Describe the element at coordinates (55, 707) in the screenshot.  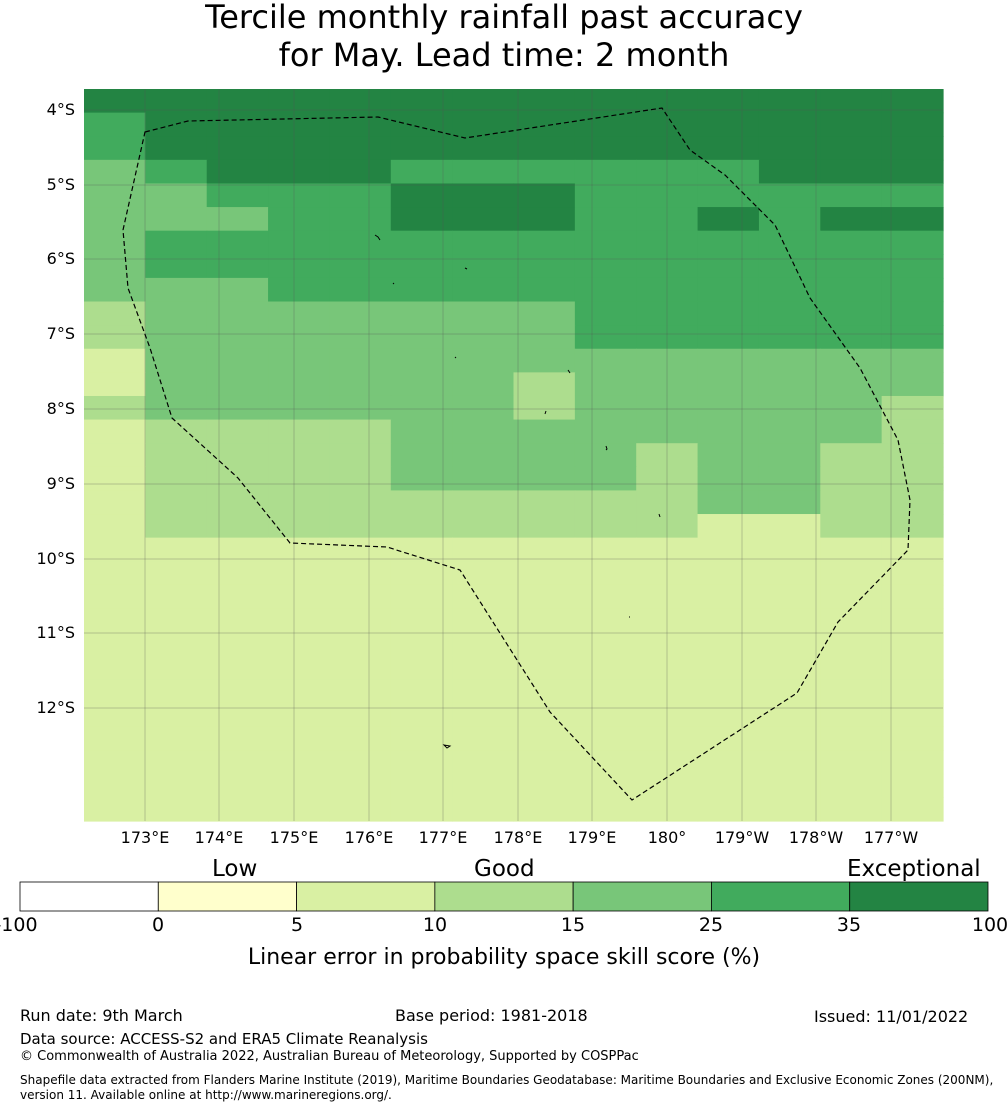
I see `lat-label: 12°S` at that location.